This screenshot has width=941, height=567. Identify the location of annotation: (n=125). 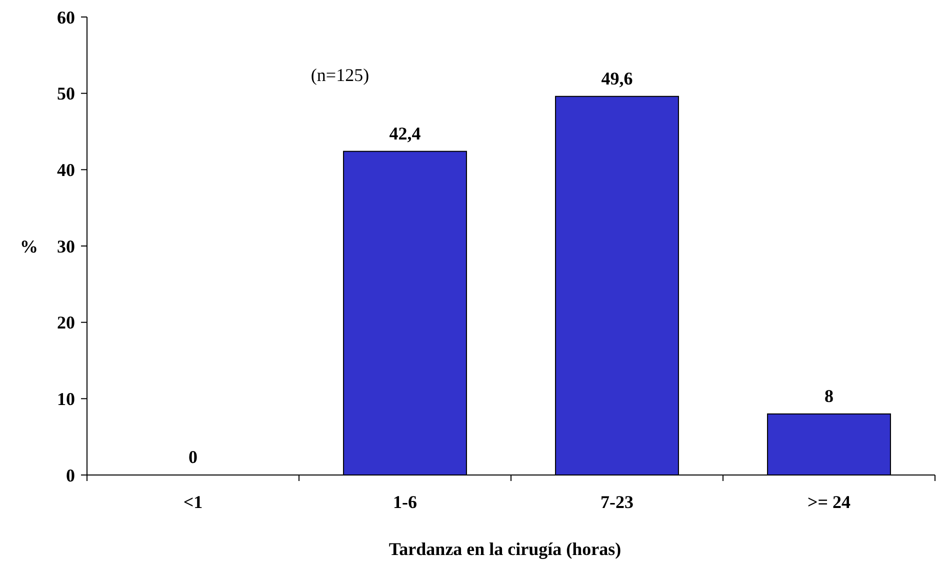
(340, 75).